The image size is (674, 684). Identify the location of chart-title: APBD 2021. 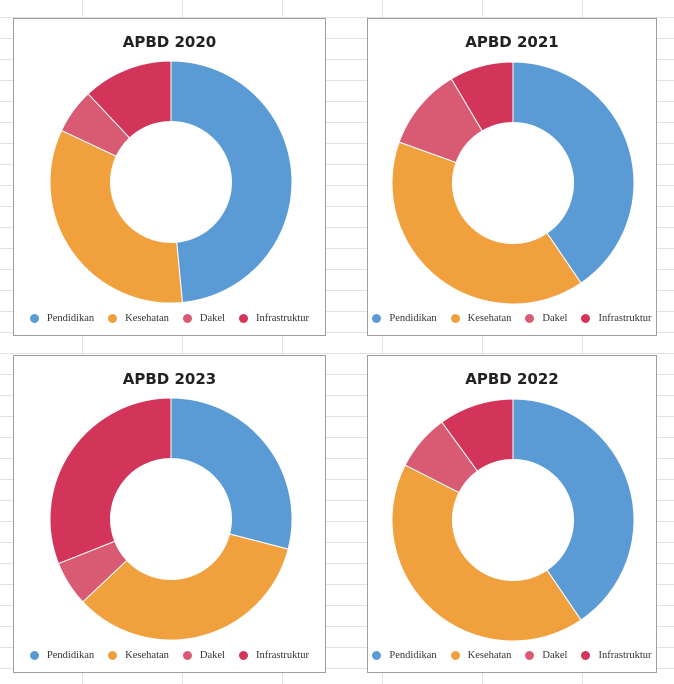
(512, 42).